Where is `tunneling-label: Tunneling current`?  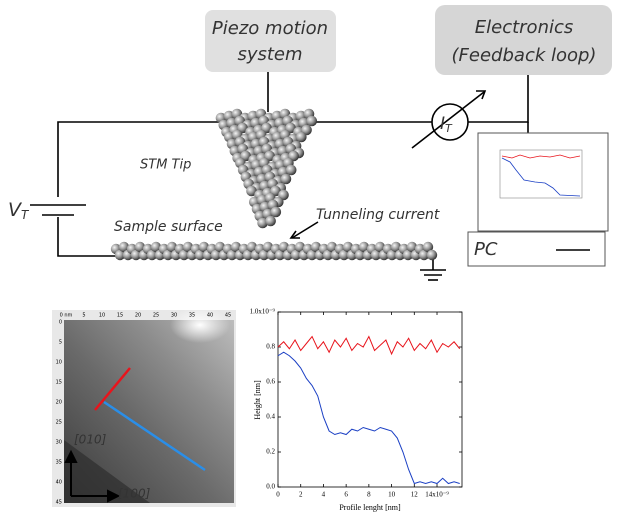
tunneling-label: Tunneling current is located at coordinates (378, 215).